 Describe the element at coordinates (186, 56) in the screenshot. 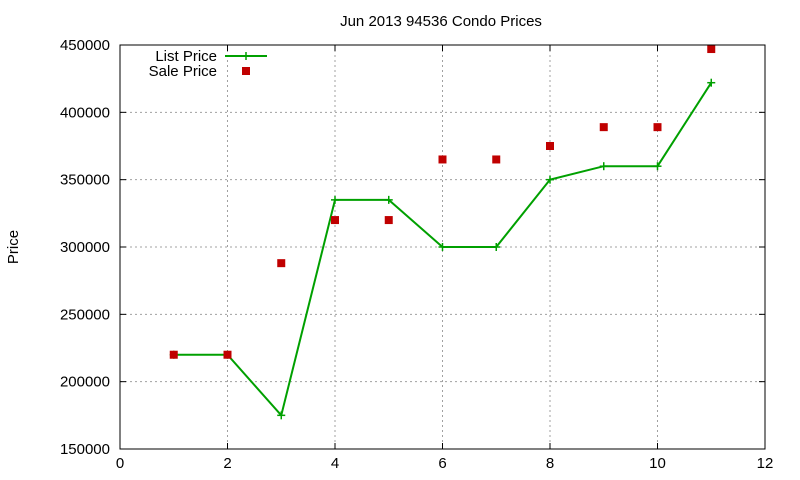

I see `legend-label: List Price` at that location.